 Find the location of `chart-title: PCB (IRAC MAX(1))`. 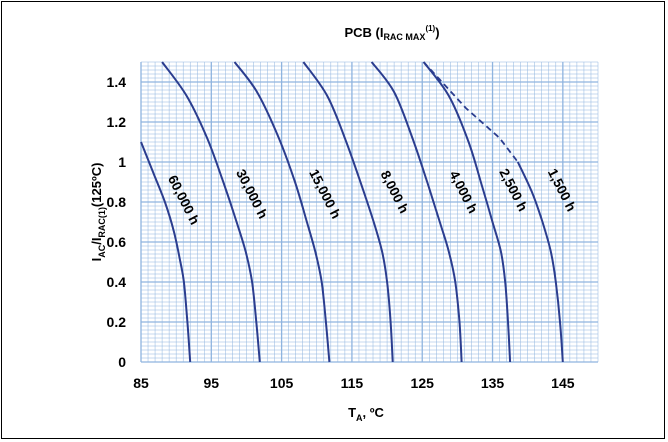

chart-title: PCB (IRAC MAX(1)) is located at coordinates (391, 33).